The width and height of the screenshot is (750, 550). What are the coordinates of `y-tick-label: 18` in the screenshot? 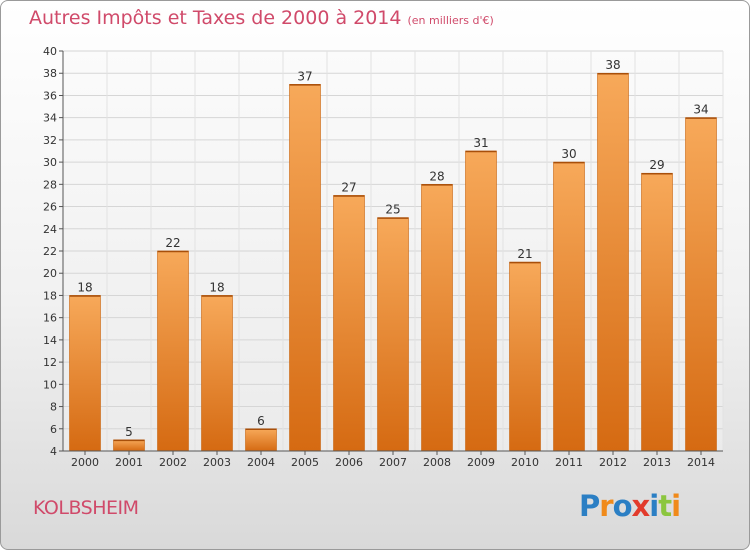 It's located at (50, 295).